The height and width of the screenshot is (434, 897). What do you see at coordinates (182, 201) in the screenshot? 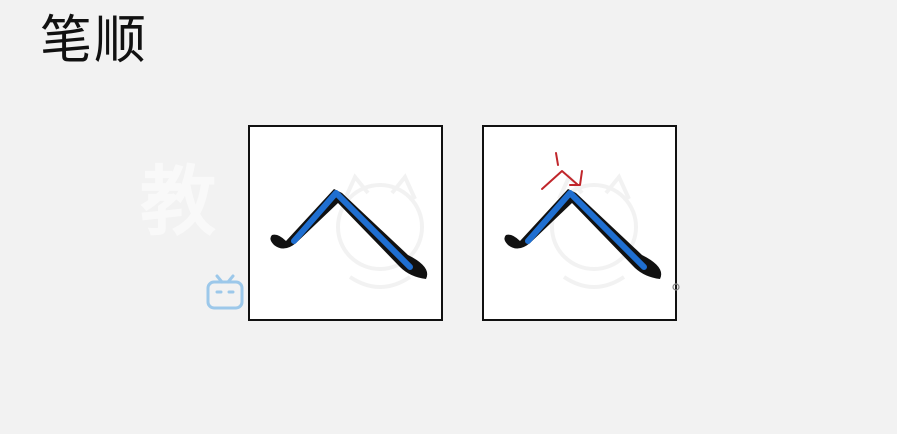
I see `watermark-text: 教` at bounding box center [182, 201].